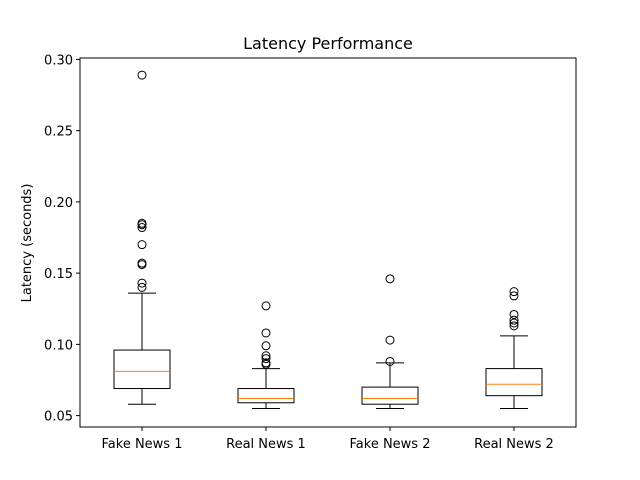 This screenshot has width=640, height=480. I want to click on y-tick-label: 0.05, so click(58, 417).